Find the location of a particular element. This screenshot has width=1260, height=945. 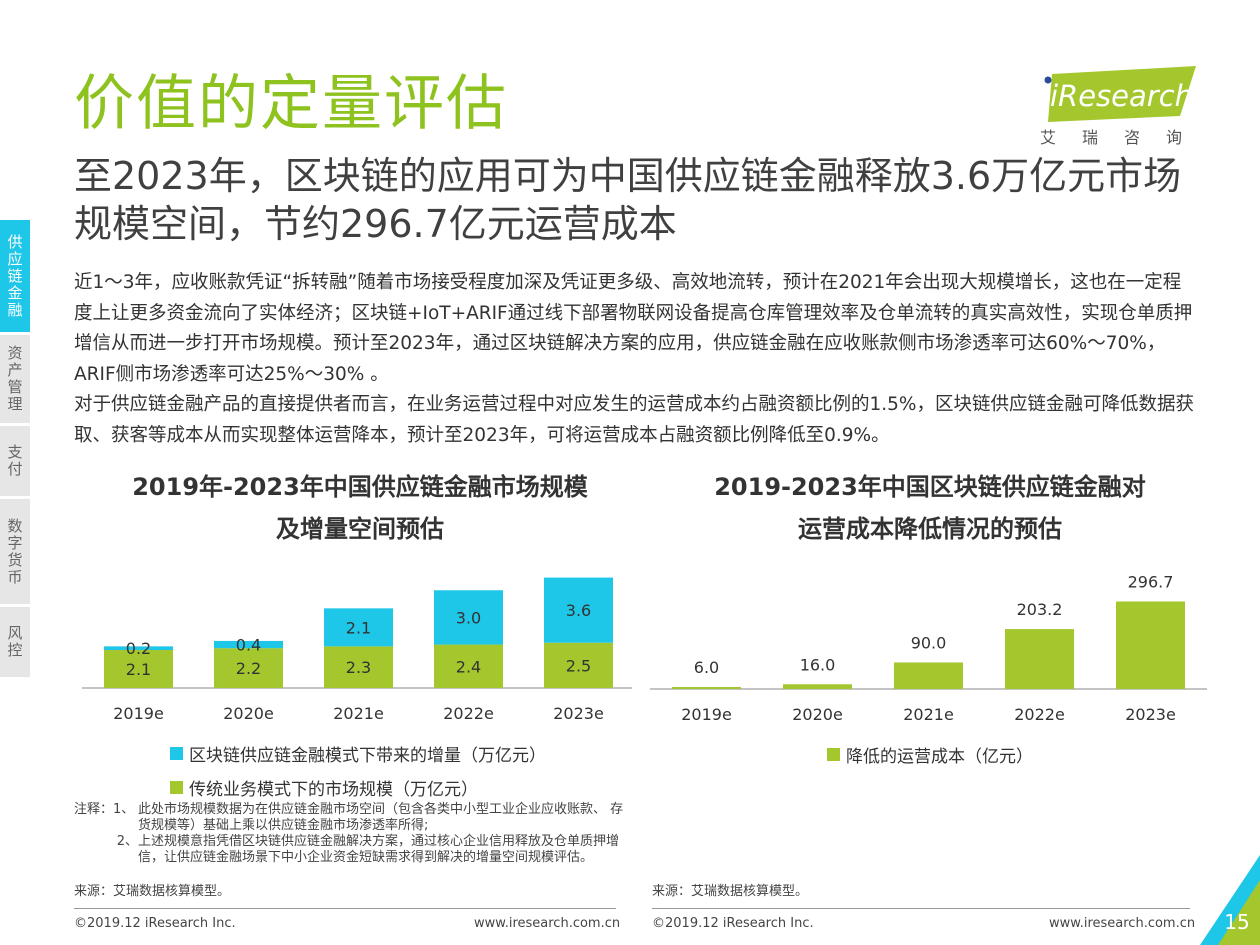

sidenav-item-1: 资产管理 is located at coordinates (15, 379).